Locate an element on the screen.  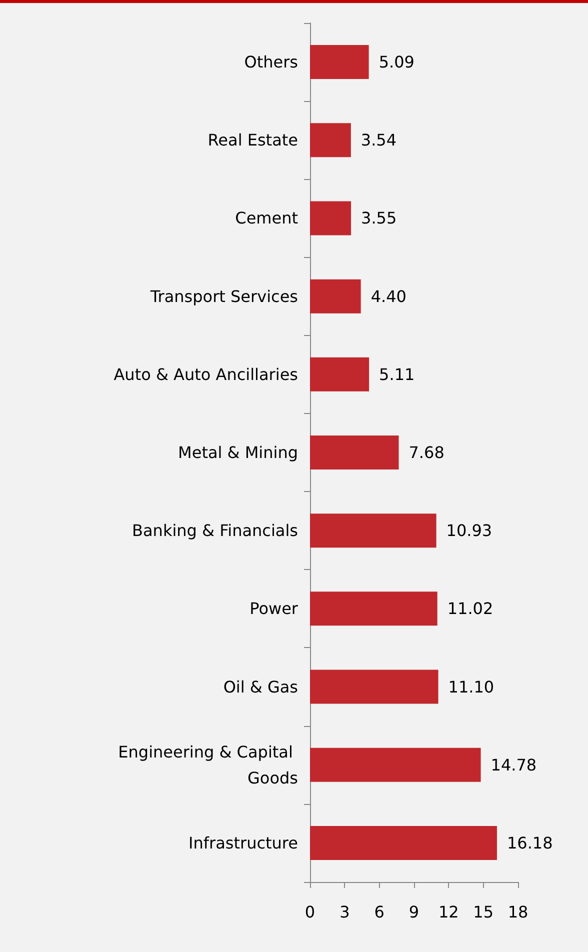
y-tick-label: Transport Services is located at coordinates (223, 296).